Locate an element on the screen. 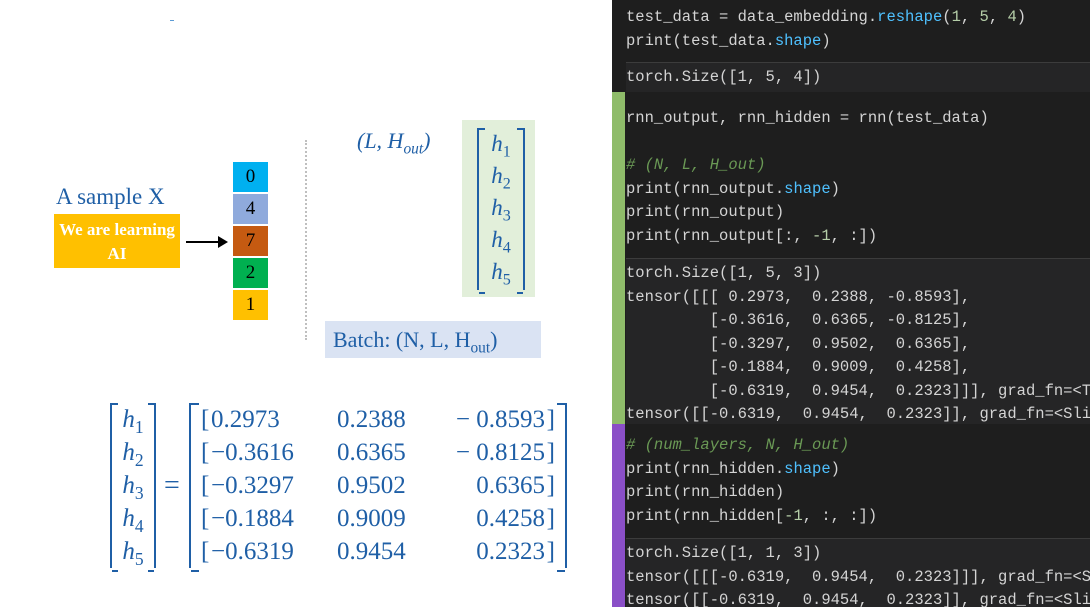 The height and width of the screenshot is (607, 1090). hidden-vector: h1 h2 h3 h4 h5 is located at coordinates (501, 211).